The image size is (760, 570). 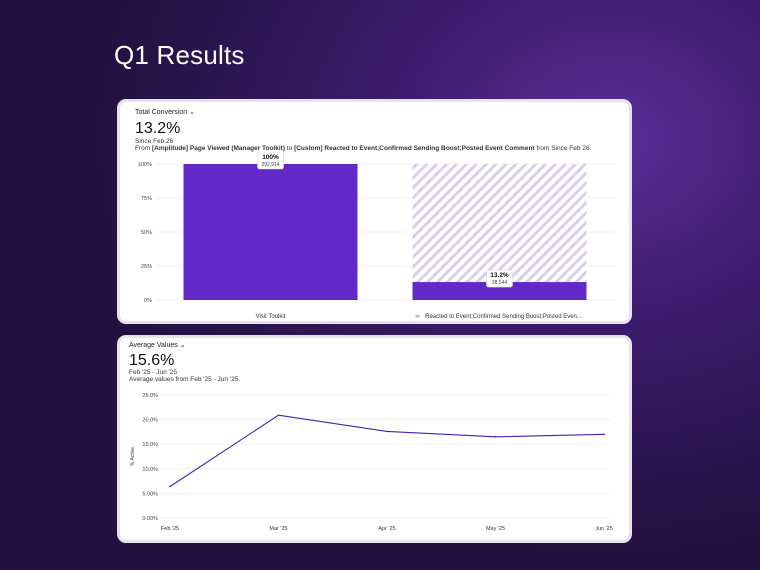 I want to click on bar-percent-label: 100%, so click(x=270, y=157).